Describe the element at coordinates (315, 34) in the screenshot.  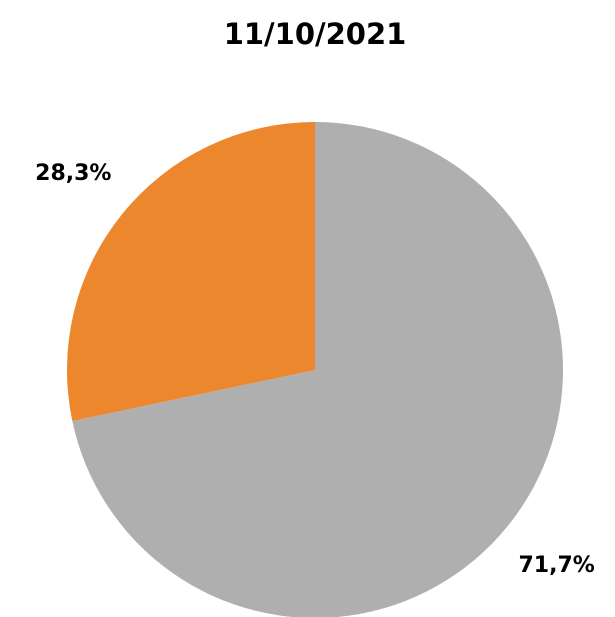
I see `chart-title: 11/10/2021` at that location.